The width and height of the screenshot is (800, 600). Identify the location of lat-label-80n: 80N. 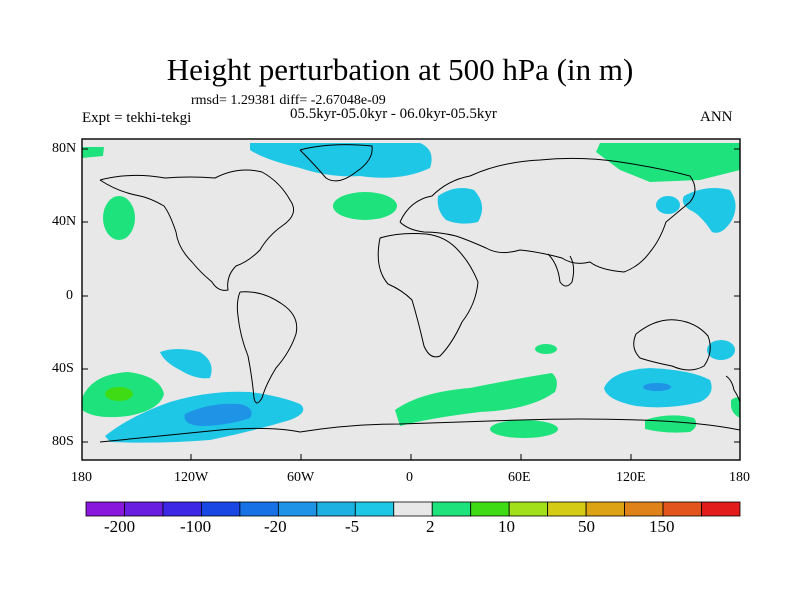
(64, 148).